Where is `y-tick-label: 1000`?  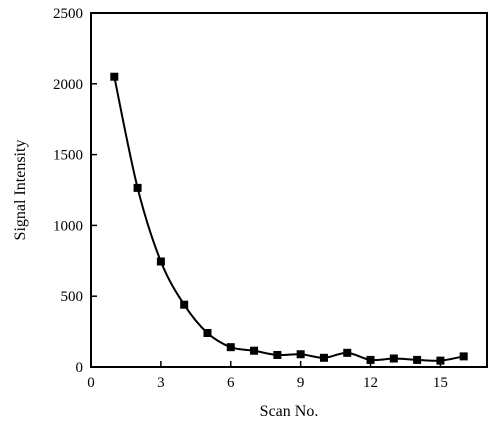 y-tick-label: 1000 is located at coordinates (68, 226).